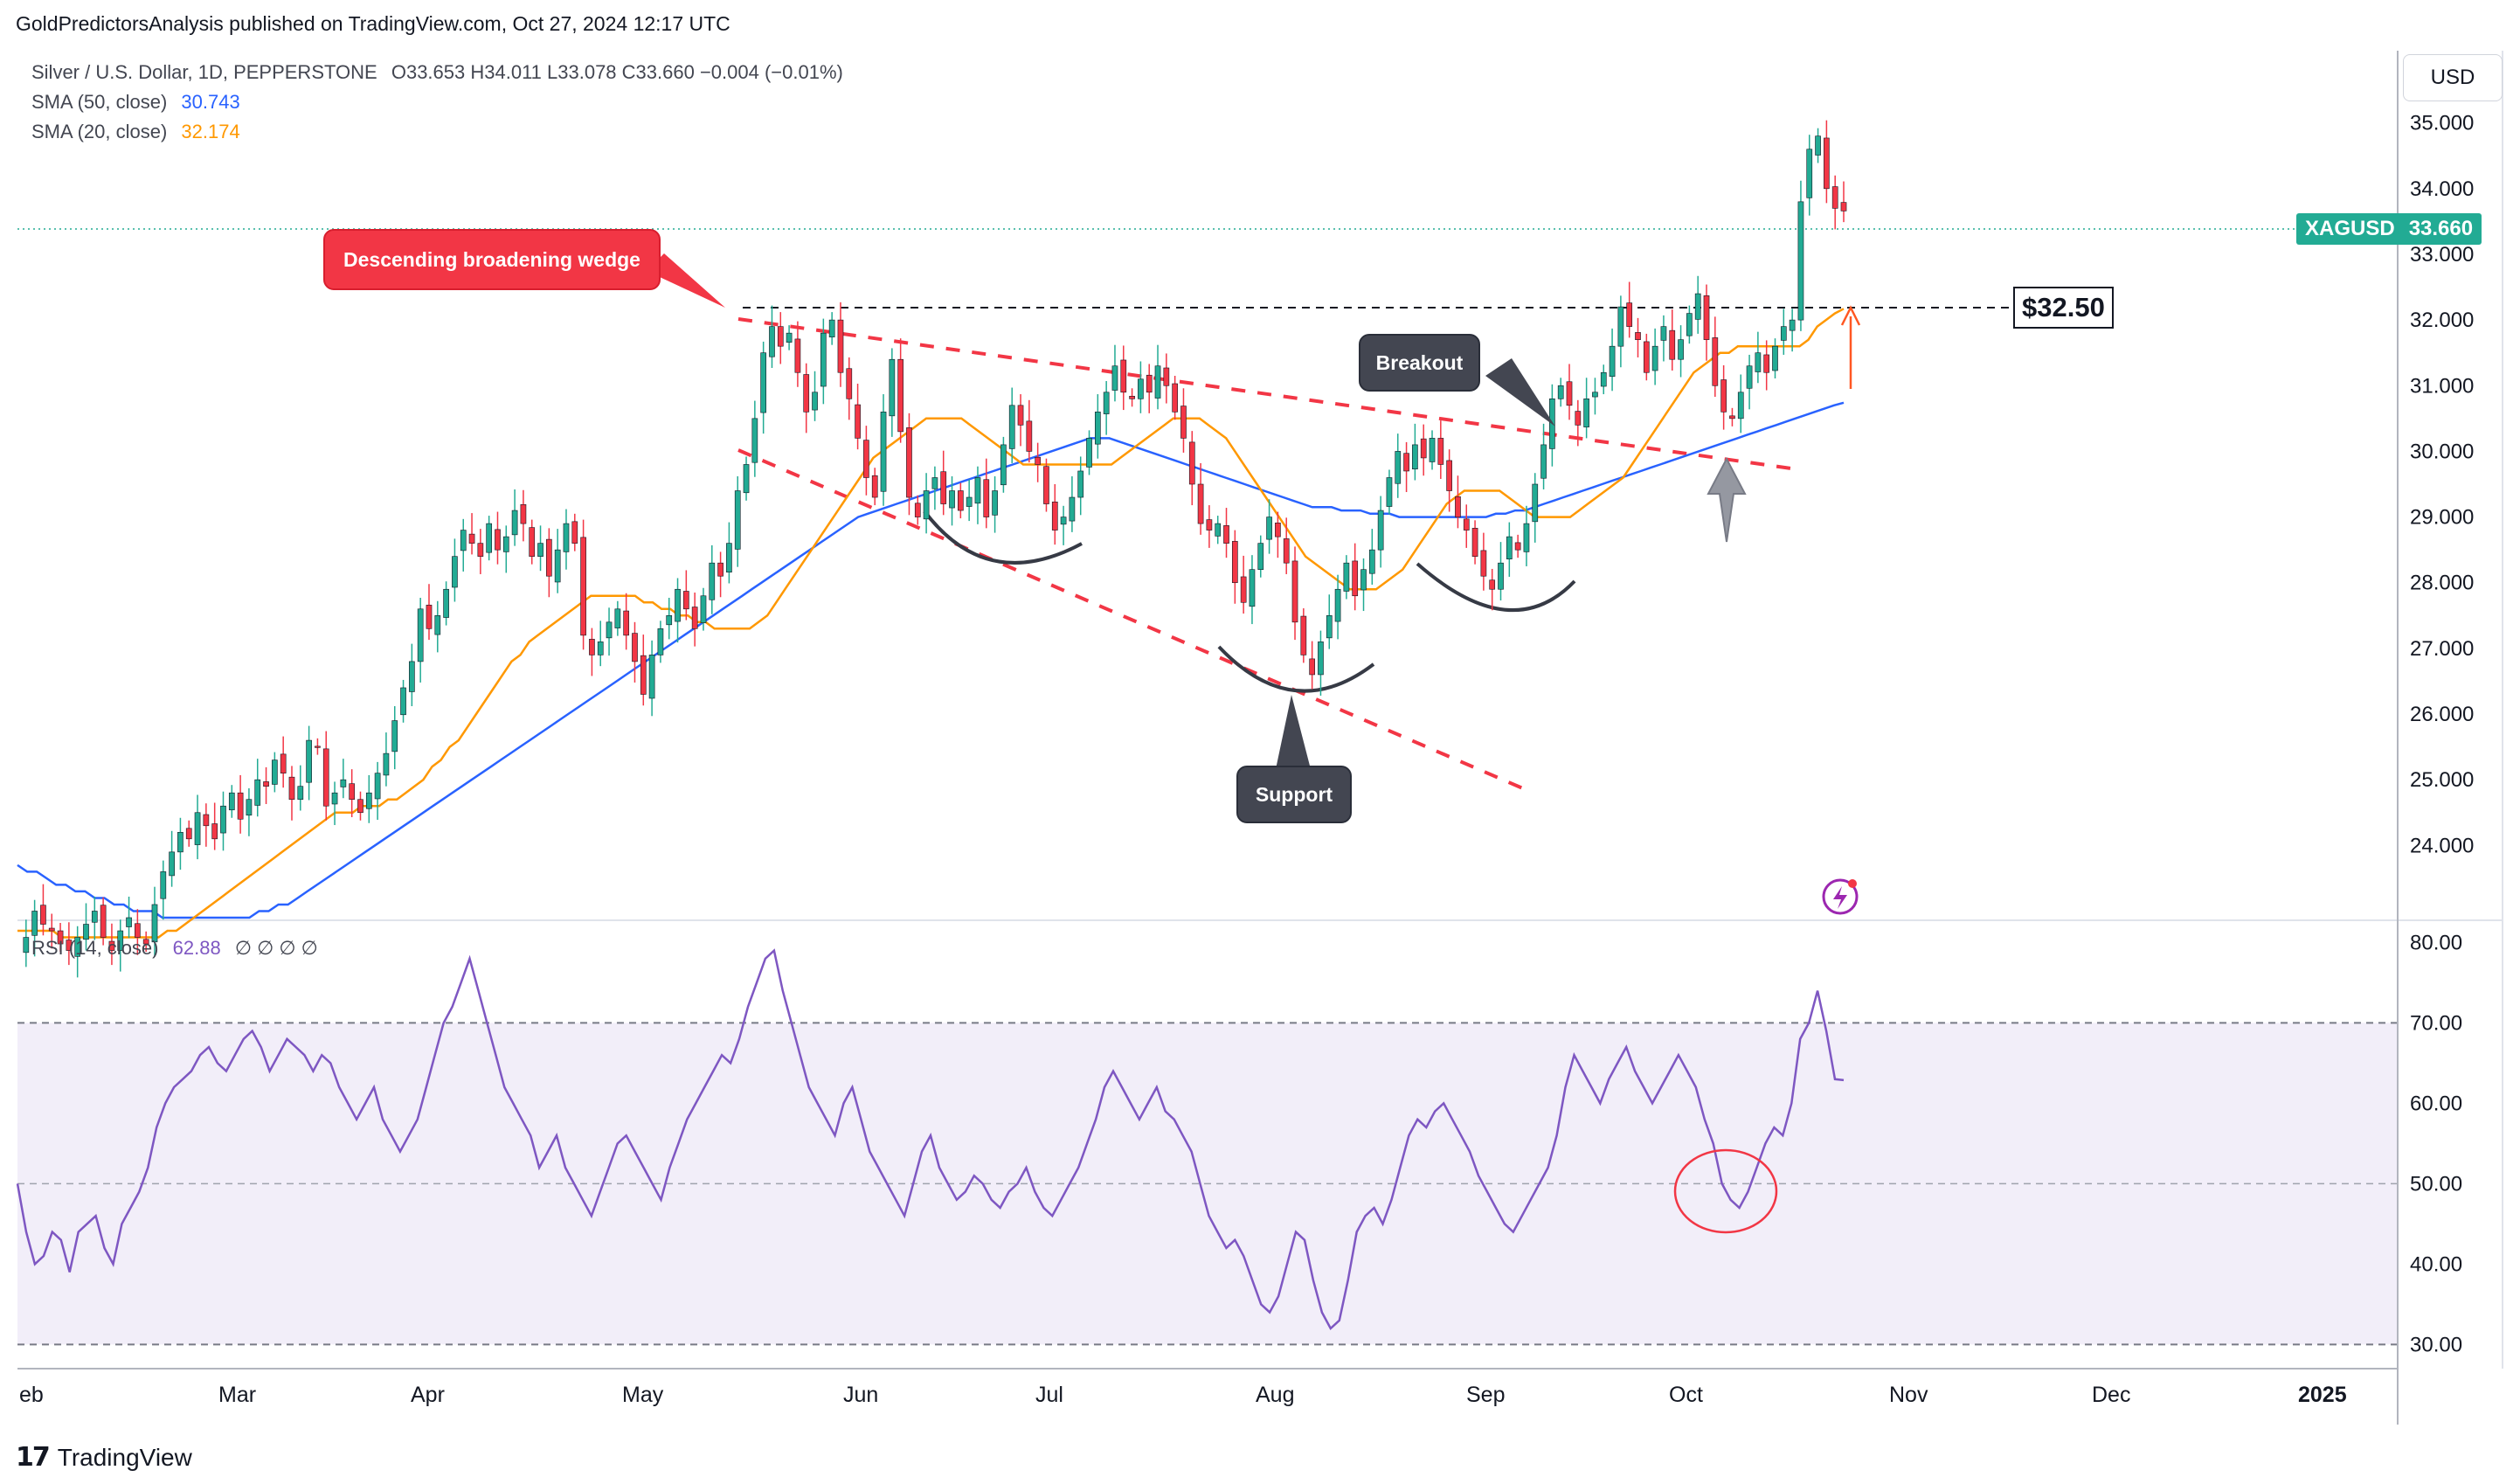 This screenshot has height=1484, width=2520. I want to click on currency-button: USD, so click(2453, 77).